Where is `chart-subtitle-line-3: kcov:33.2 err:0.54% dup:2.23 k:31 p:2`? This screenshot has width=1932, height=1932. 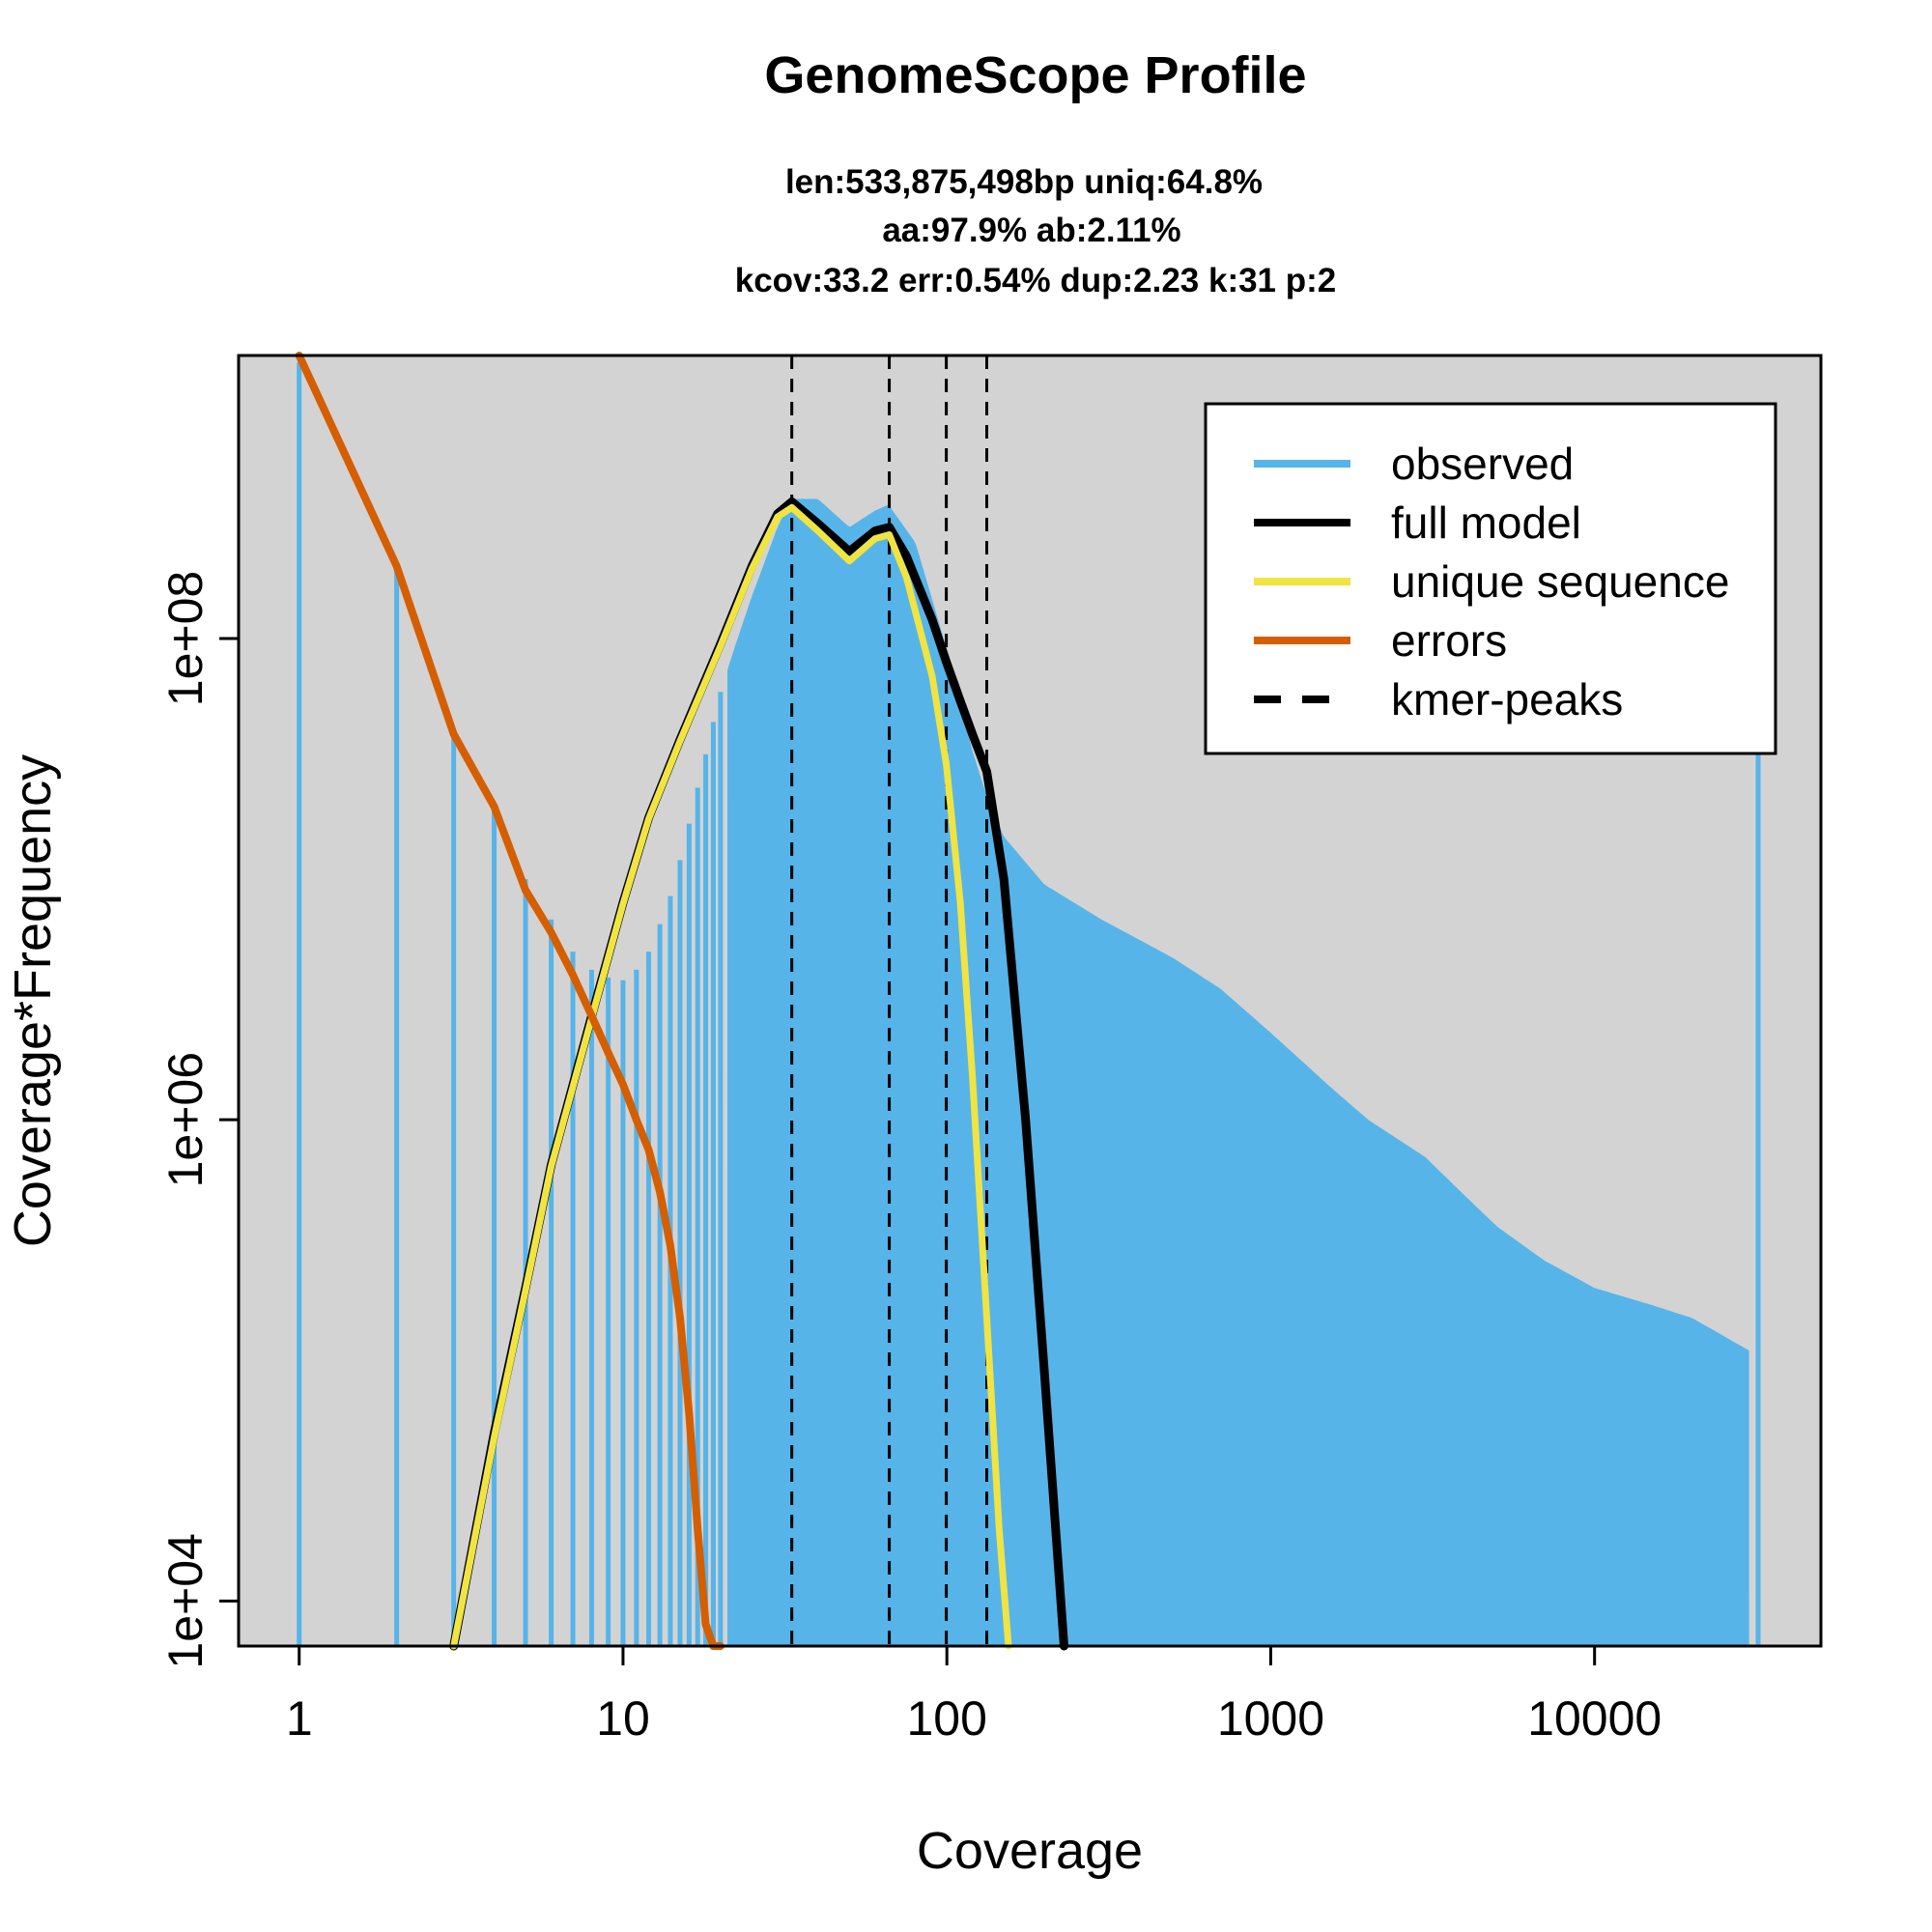 chart-subtitle-line-3: kcov:33.2 err:0.54% dup:2.23 k:31 p:2 is located at coordinates (1036, 280).